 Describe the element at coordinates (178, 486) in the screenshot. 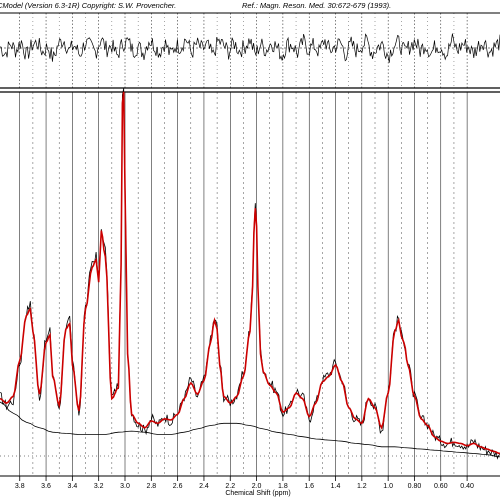

I see `x-tick-label: 2.6` at that location.